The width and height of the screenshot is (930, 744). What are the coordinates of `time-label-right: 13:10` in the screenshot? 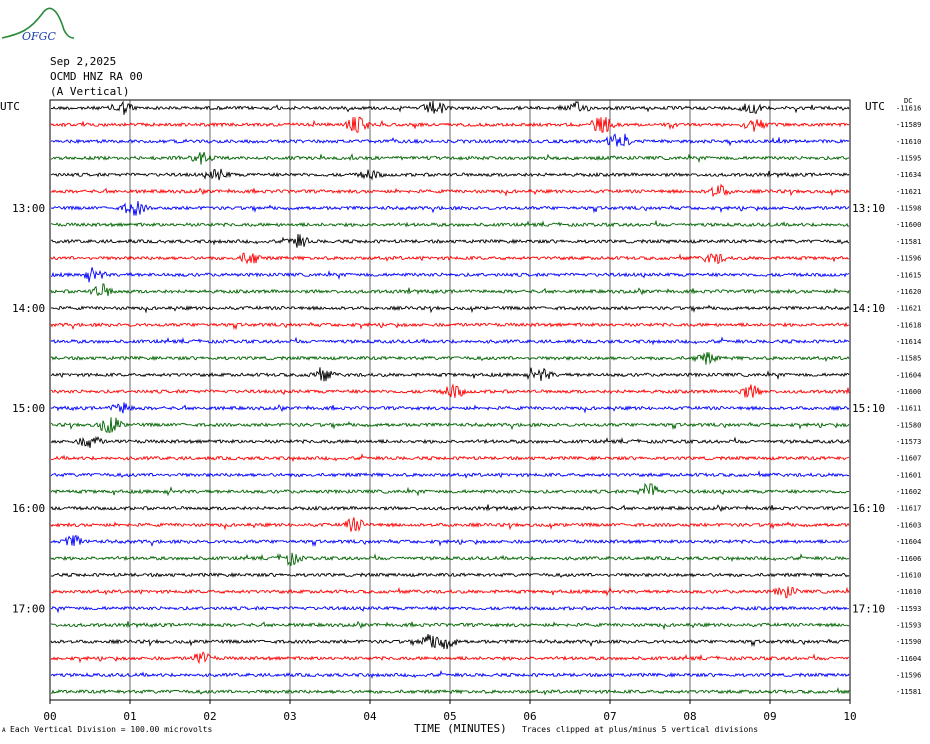 It's located at (868, 208).